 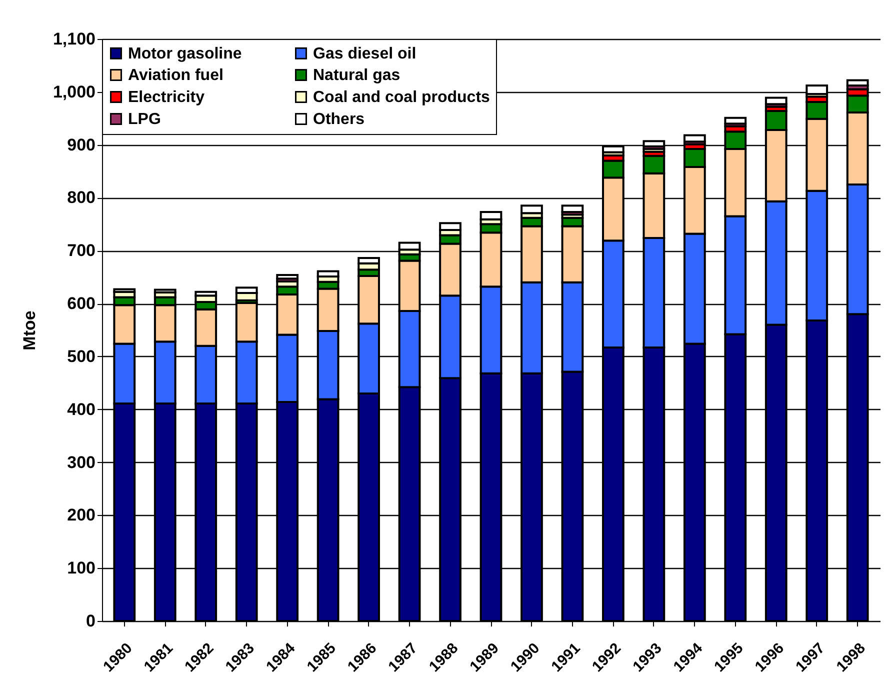 I want to click on y-tick-label: 400, so click(x=81, y=409).